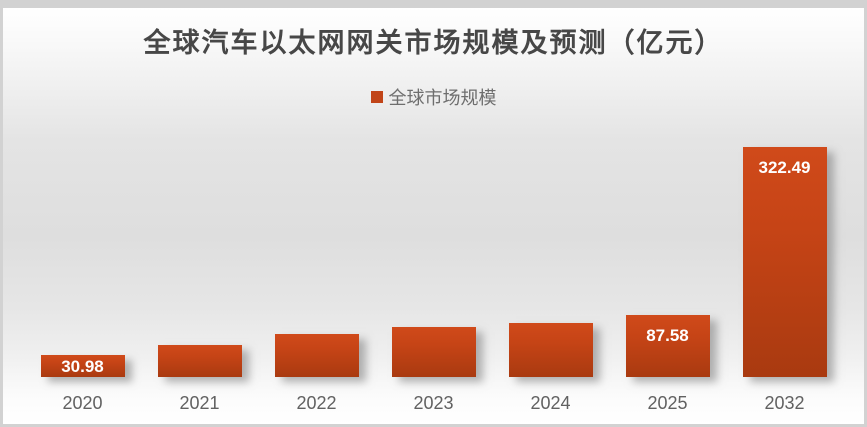  I want to click on x-axis-label-2023: 2023, so click(433, 403).